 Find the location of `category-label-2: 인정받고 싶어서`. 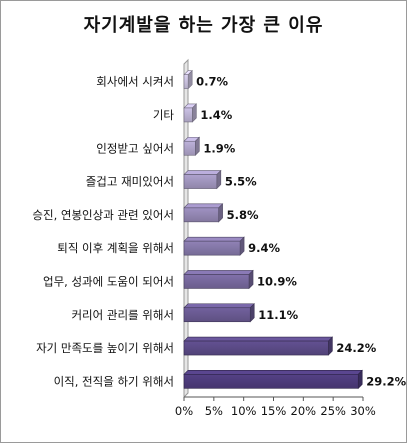

category-label-2: 인정받고 싶어서 is located at coordinates (135, 148).